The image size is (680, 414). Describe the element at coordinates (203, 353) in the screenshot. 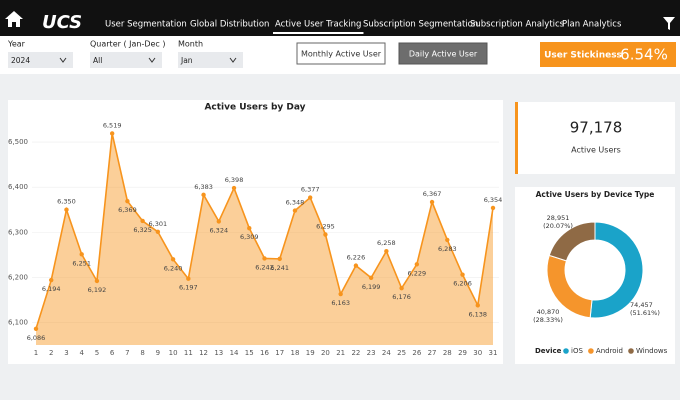

I see `x-tick-label: 12` at that location.